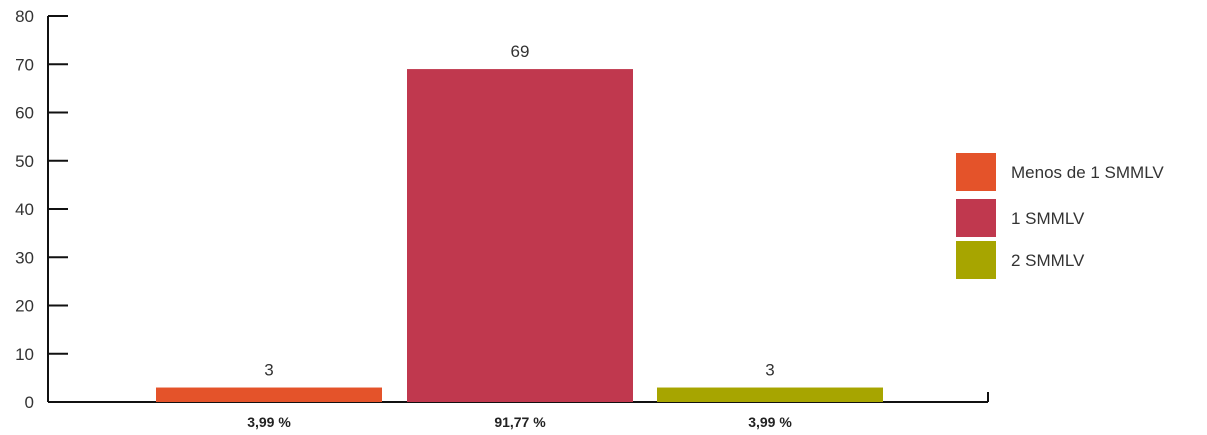 The height and width of the screenshot is (435, 1207). I want to click on y-tick-label: 0, so click(29, 402).